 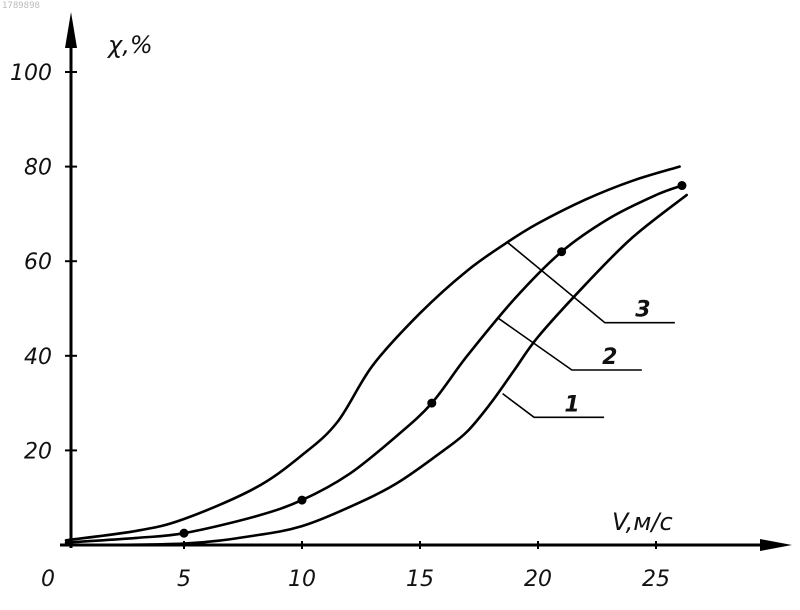 I want to click on y-tick-label: 20, so click(x=38, y=451).